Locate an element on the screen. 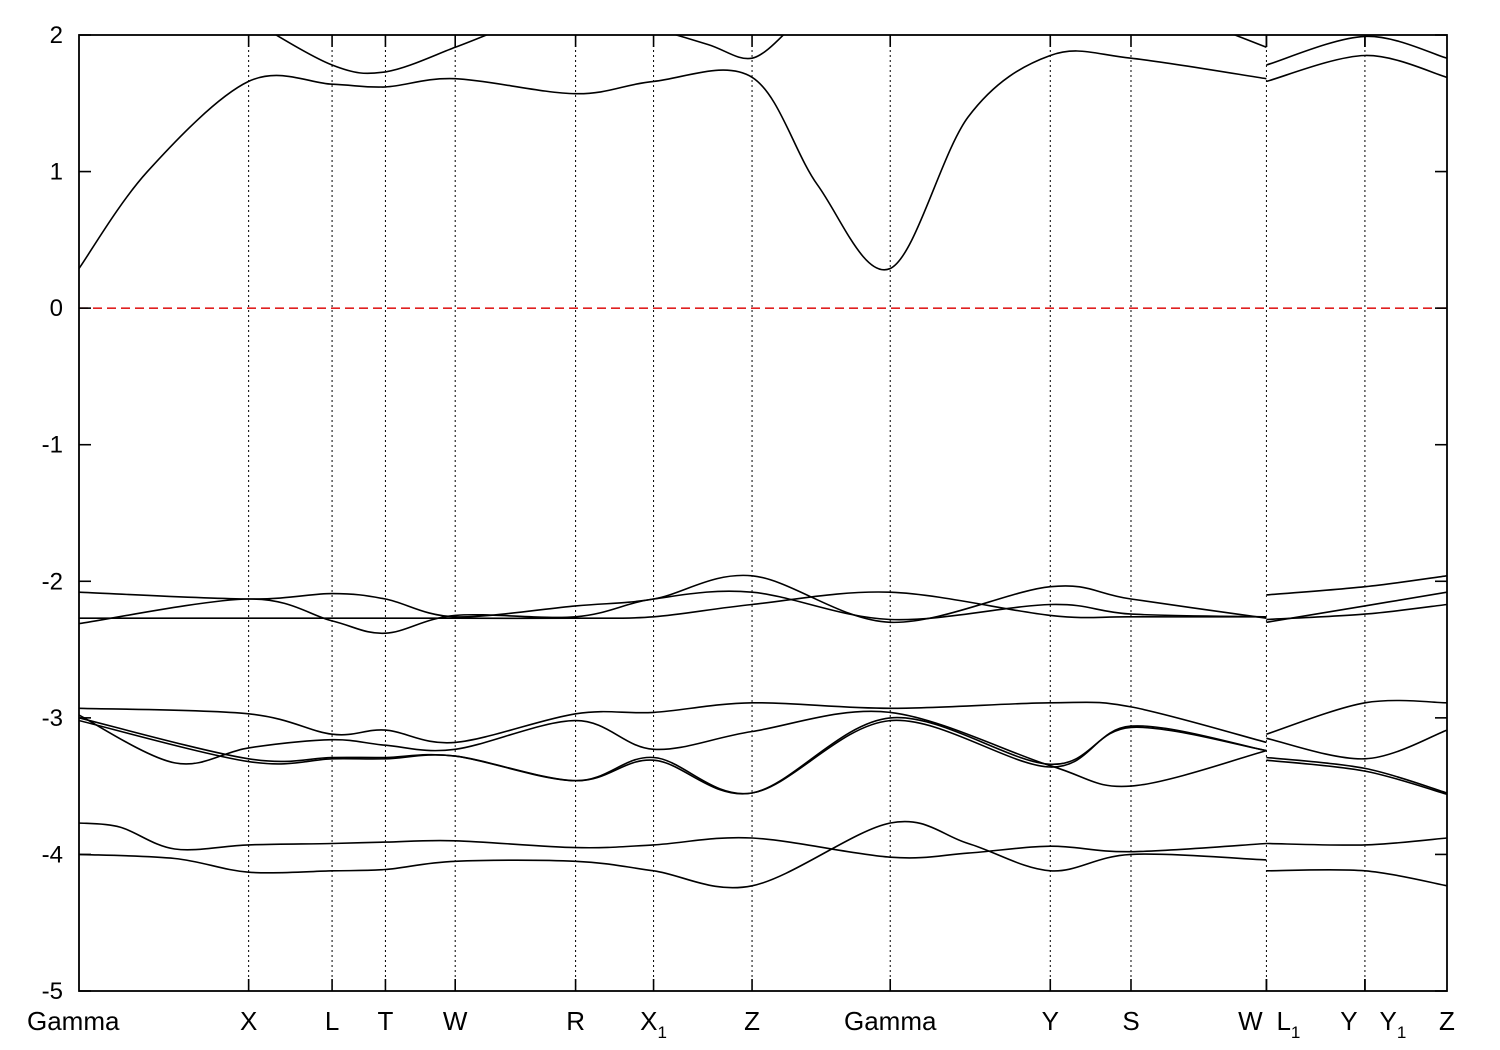 The image size is (1500, 1050). y-tick-label: -3 is located at coordinates (52, 718).